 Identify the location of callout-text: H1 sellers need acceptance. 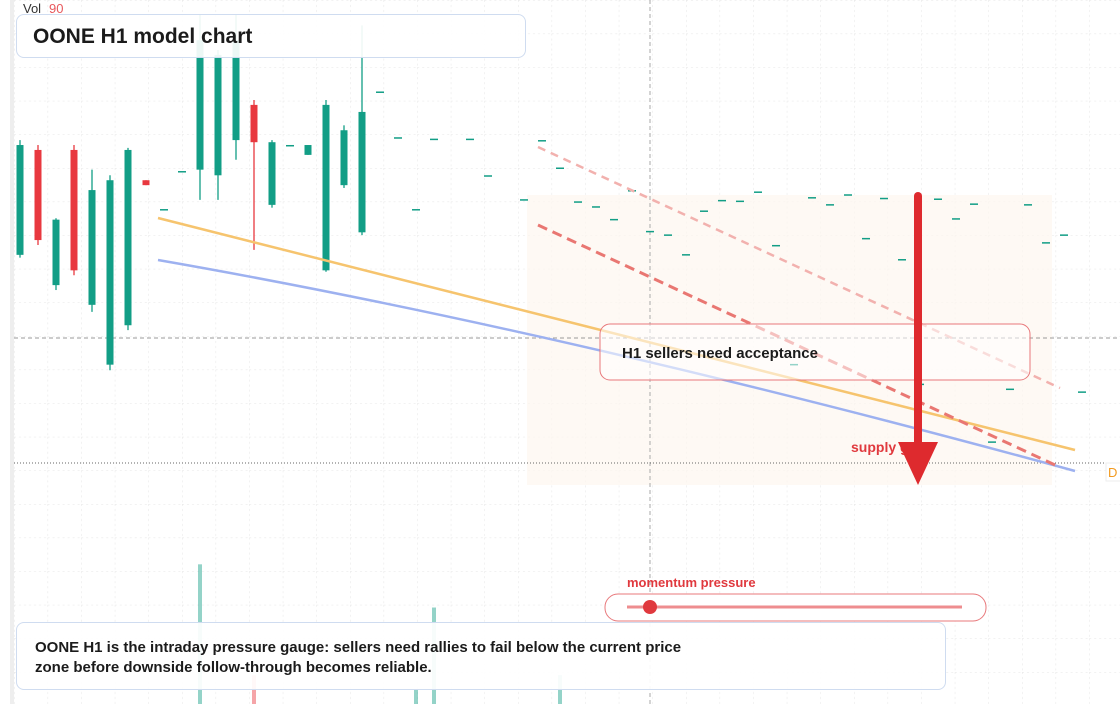
(720, 353).